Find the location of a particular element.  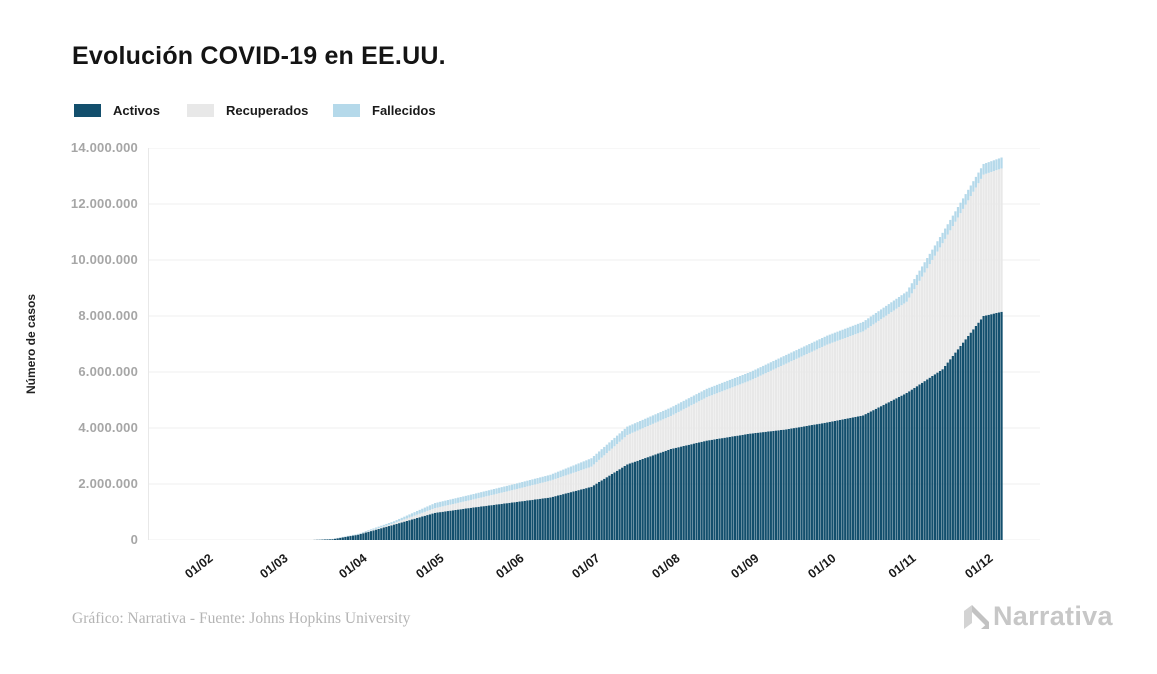

legend-swatch-recuperados-icon is located at coordinates (200, 110).